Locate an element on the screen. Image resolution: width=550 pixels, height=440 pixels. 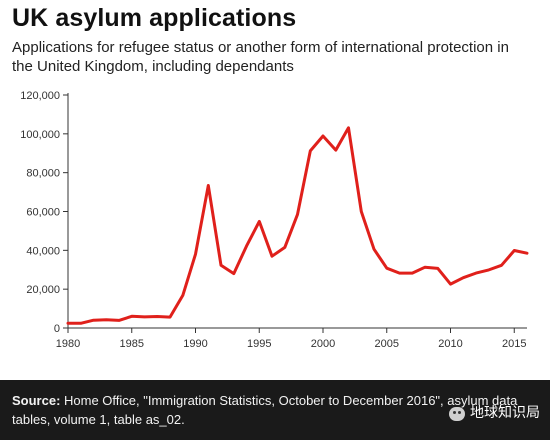
watermark-badge: 地球知识局 is located at coordinates (494, 413).